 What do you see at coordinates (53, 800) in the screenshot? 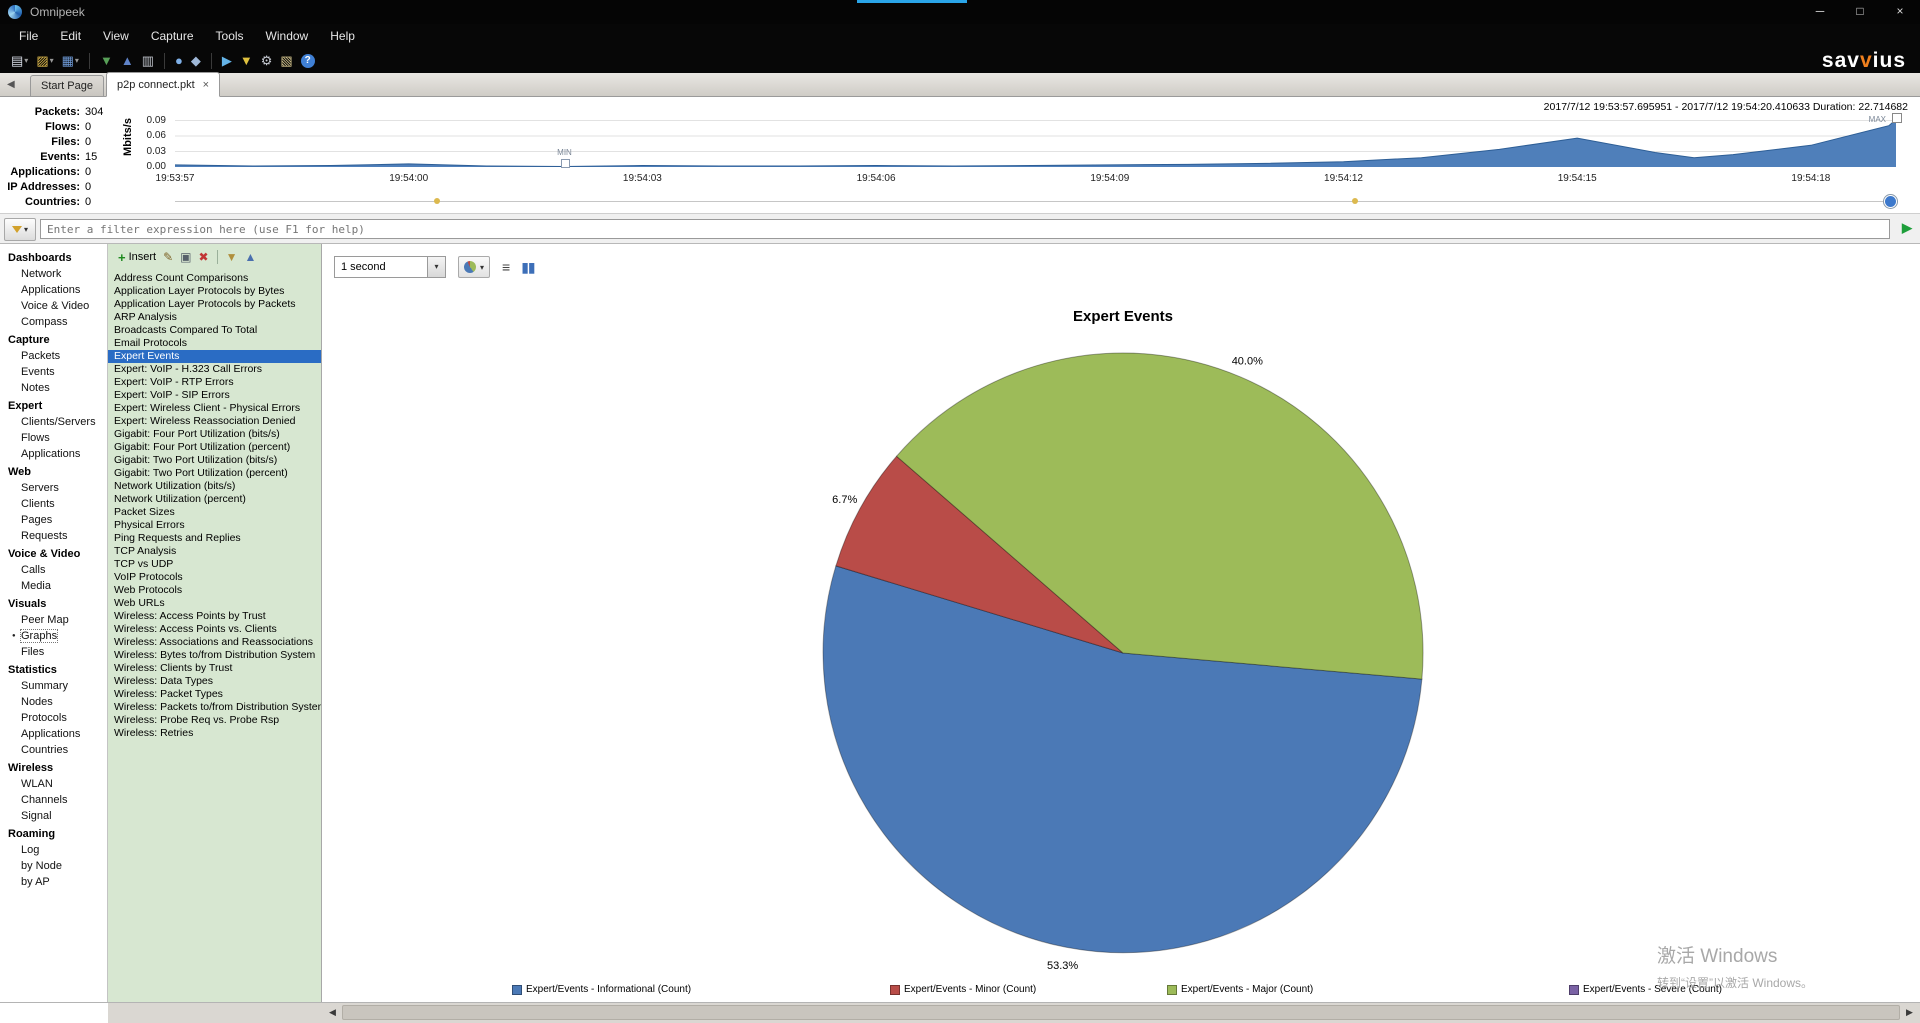
I see `sidebar-item-channels: Channels` at bounding box center [53, 800].